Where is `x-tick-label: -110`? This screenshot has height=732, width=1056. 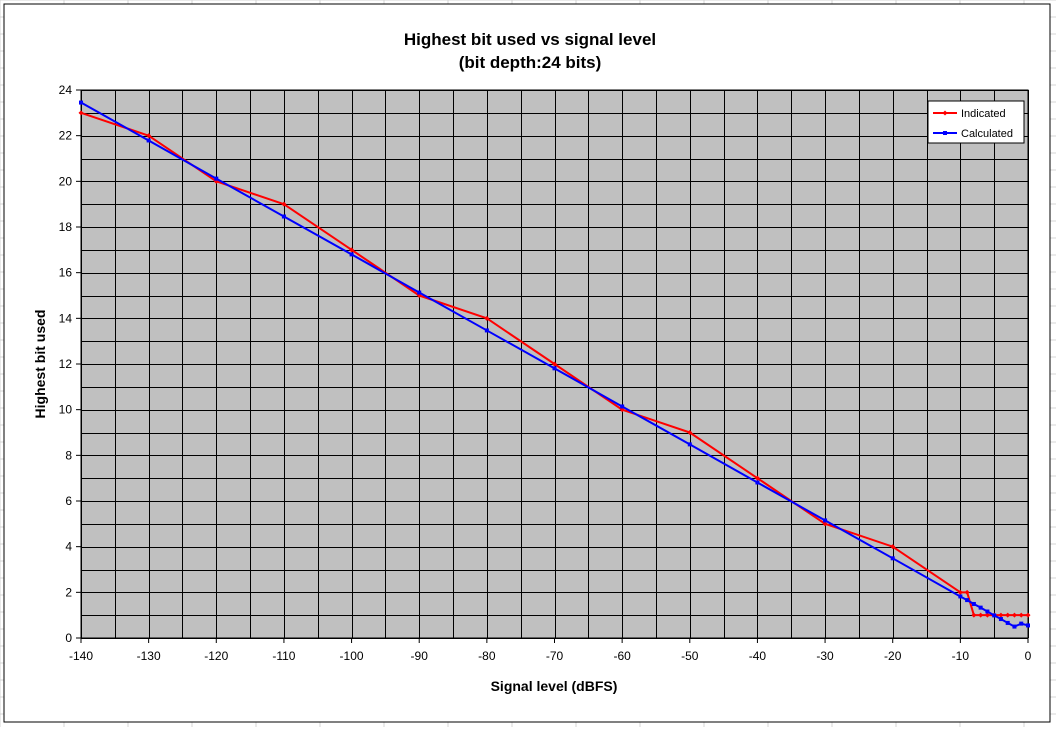 x-tick-label: -110 is located at coordinates (283, 656).